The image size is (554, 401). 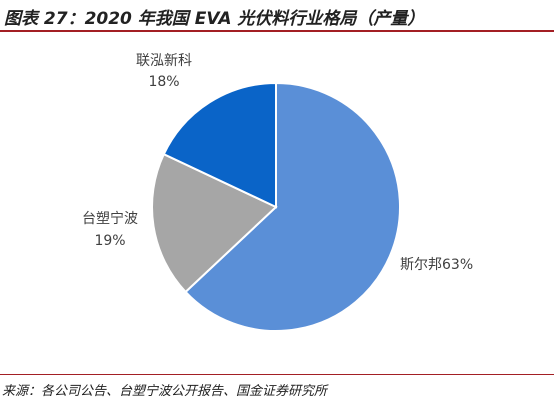 I want to click on slice-label-taisu-value: 19%, so click(x=109, y=241).